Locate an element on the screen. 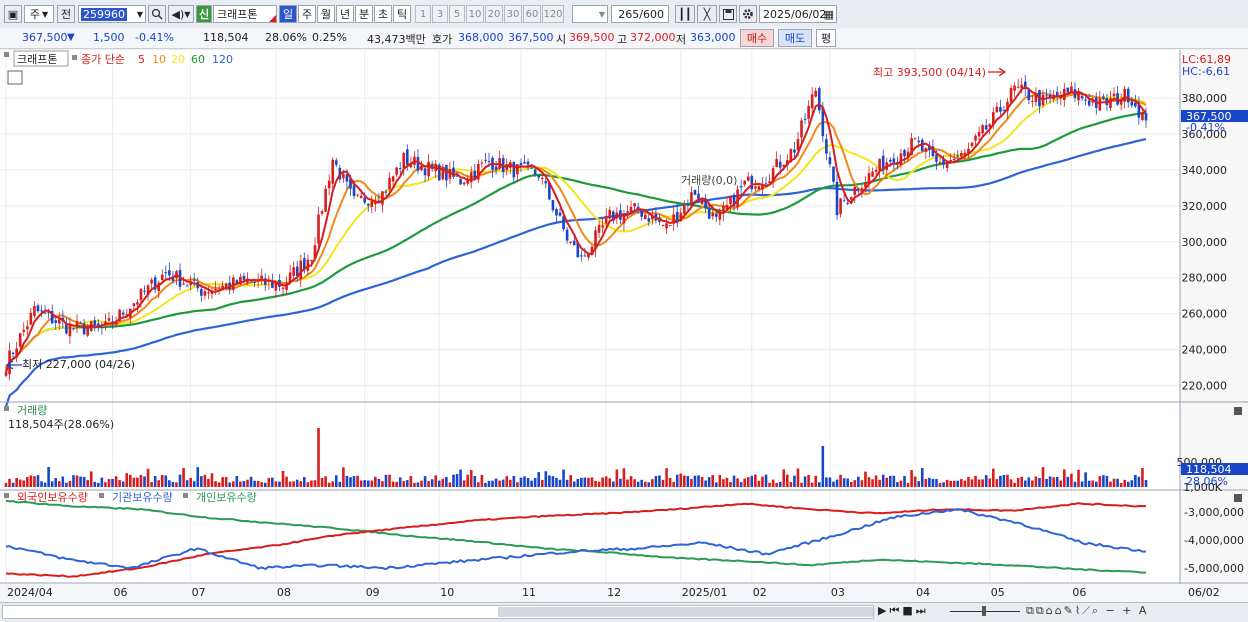  horizontal-scrollbar is located at coordinates (438, 612).